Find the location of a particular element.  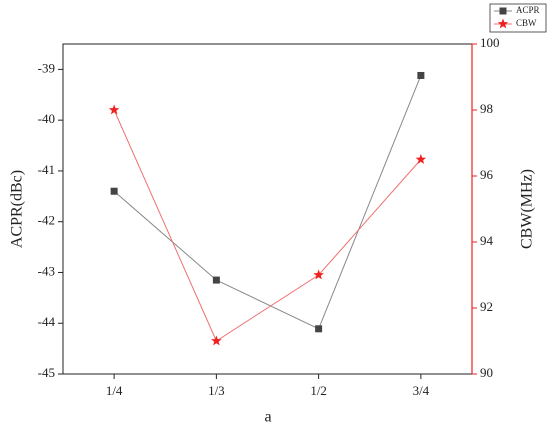

legend-box is located at coordinates (518, 18).